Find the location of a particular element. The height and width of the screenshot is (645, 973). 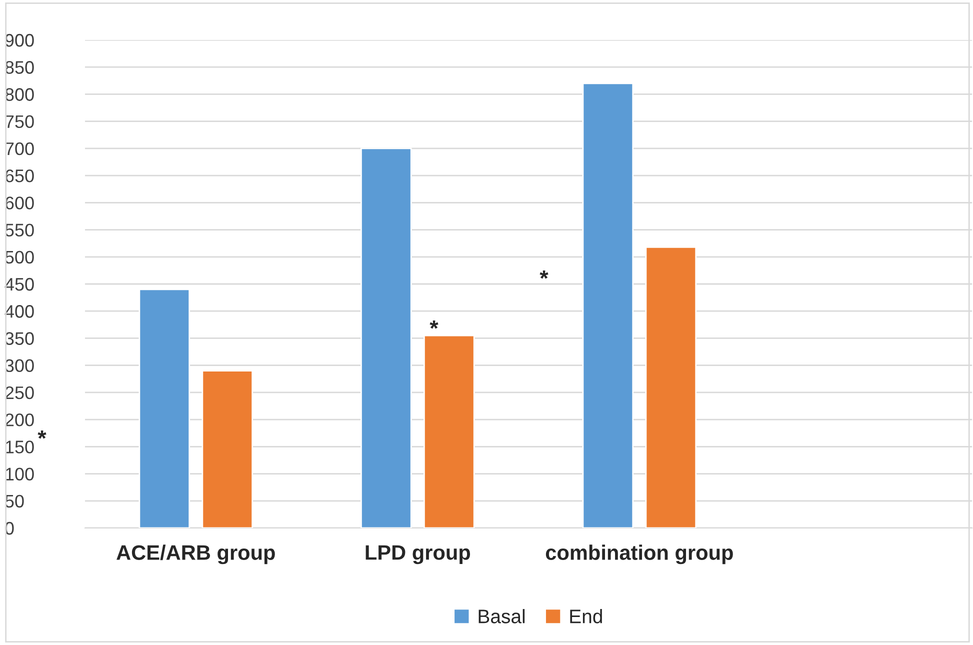

y-tick-label: 250 is located at coordinates (19, 393).